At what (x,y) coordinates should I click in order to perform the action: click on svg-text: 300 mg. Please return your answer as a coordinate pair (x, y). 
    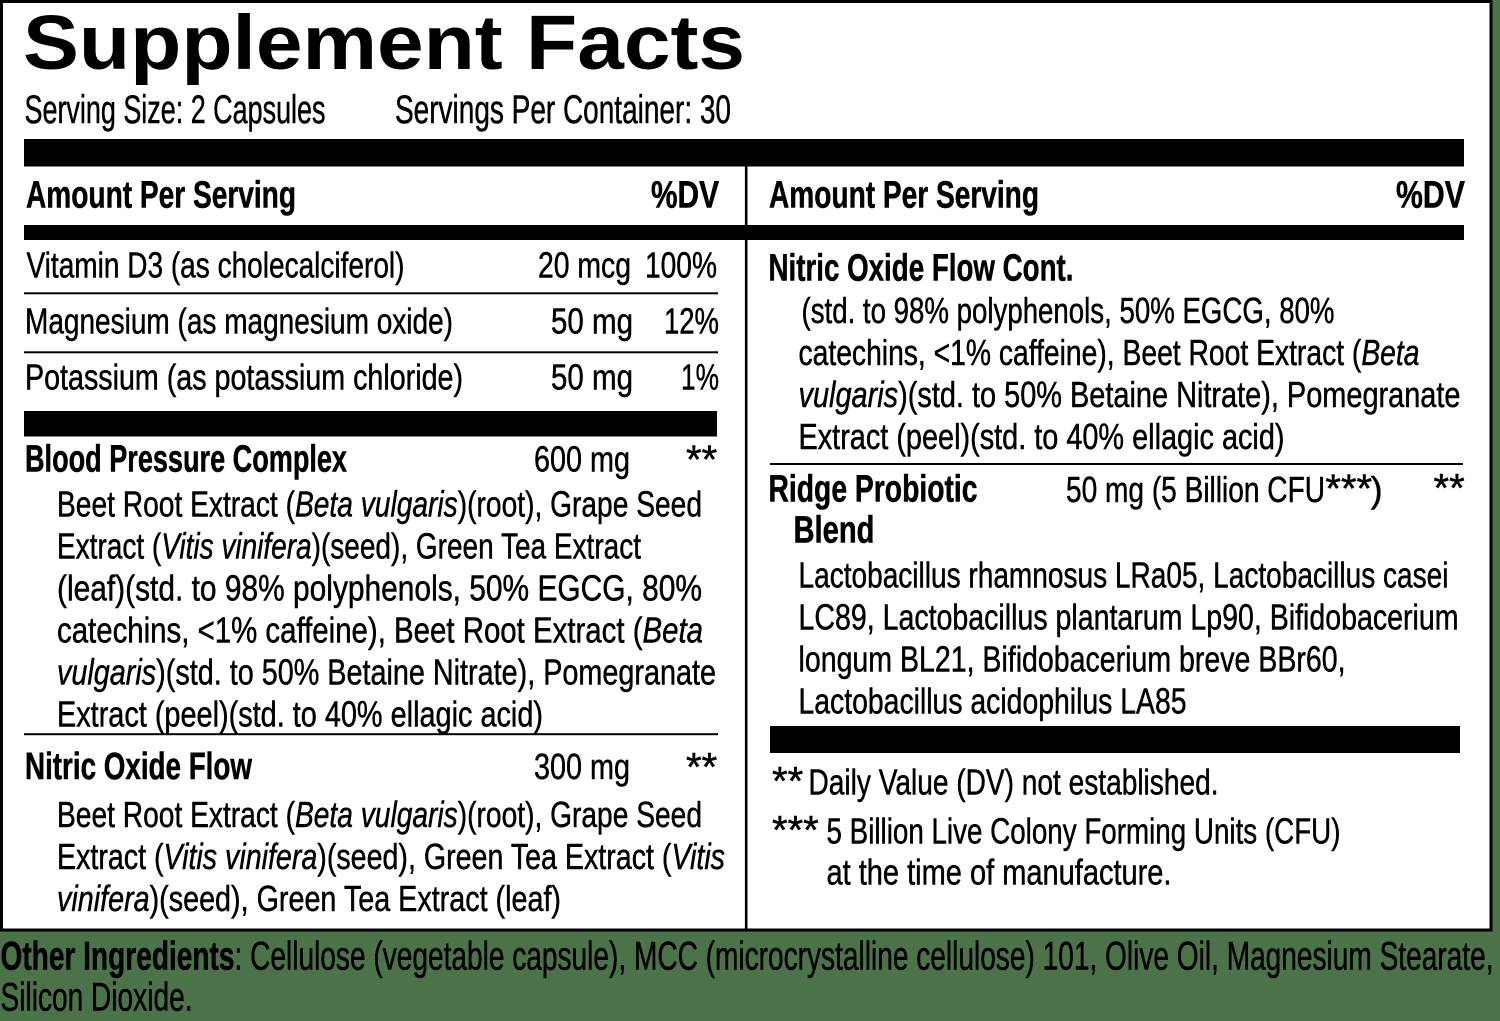
    Looking at the image, I should click on (582, 766).